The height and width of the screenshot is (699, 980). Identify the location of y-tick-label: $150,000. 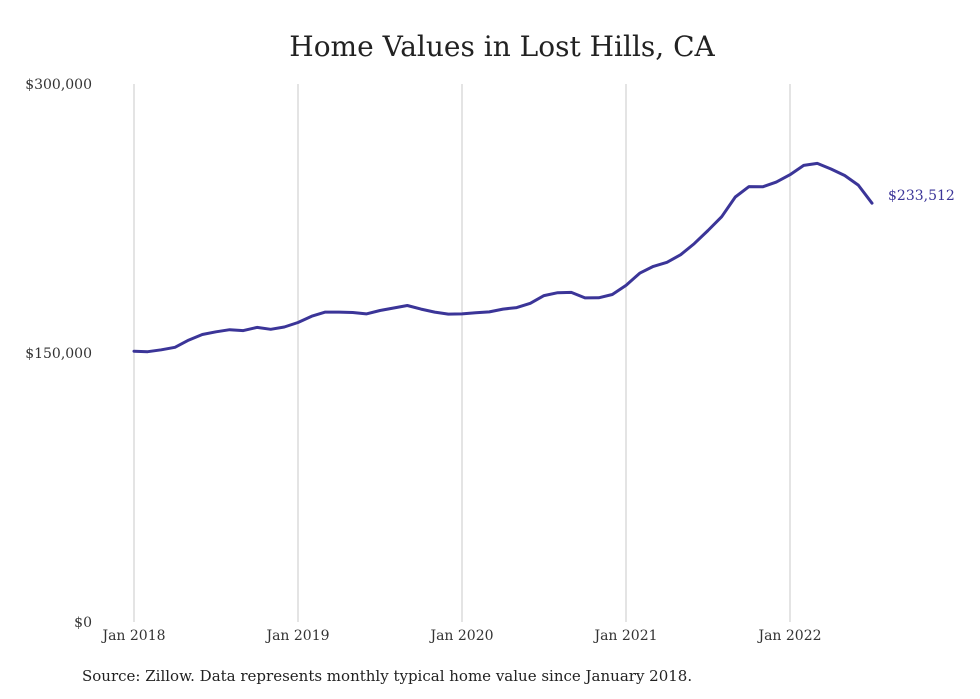
(58, 354).